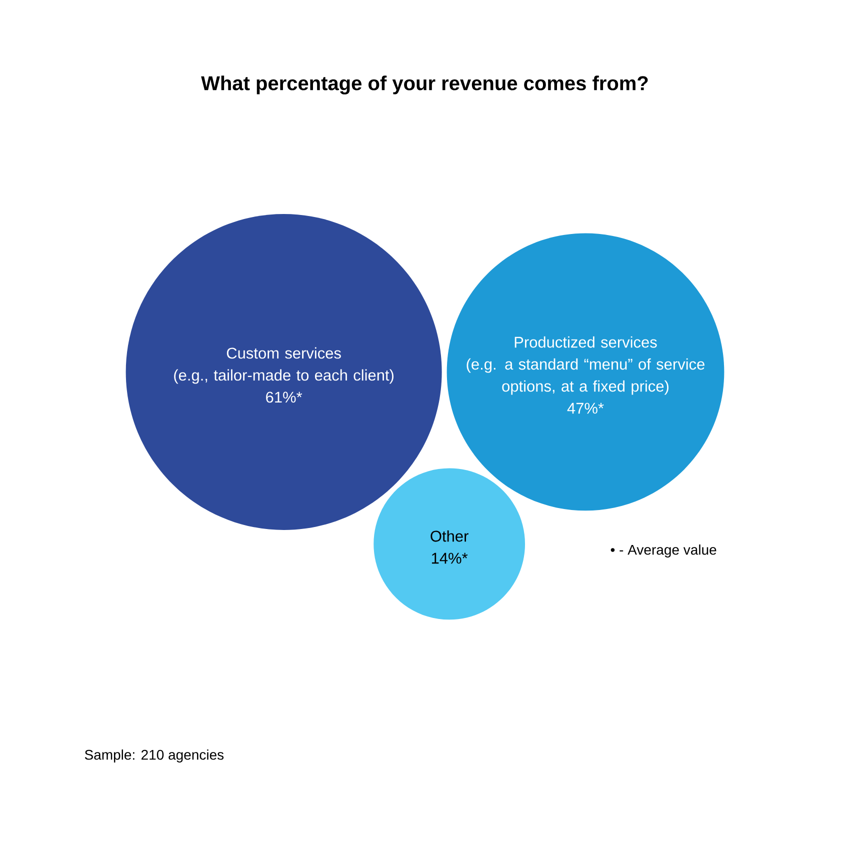 The height and width of the screenshot is (850, 850). Describe the element at coordinates (585, 408) in the screenshot. I see `data-label: 47%*` at that location.